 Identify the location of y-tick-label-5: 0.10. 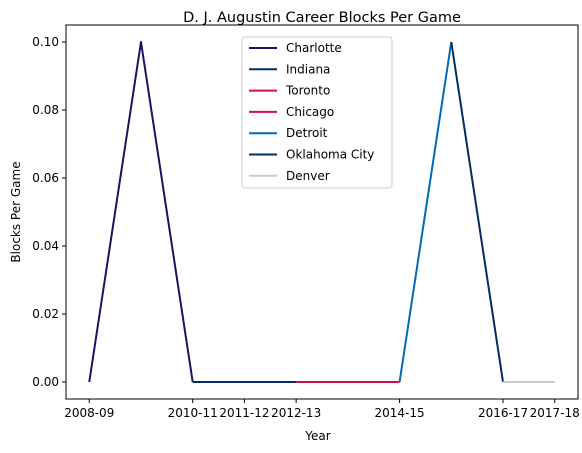
(45, 42).